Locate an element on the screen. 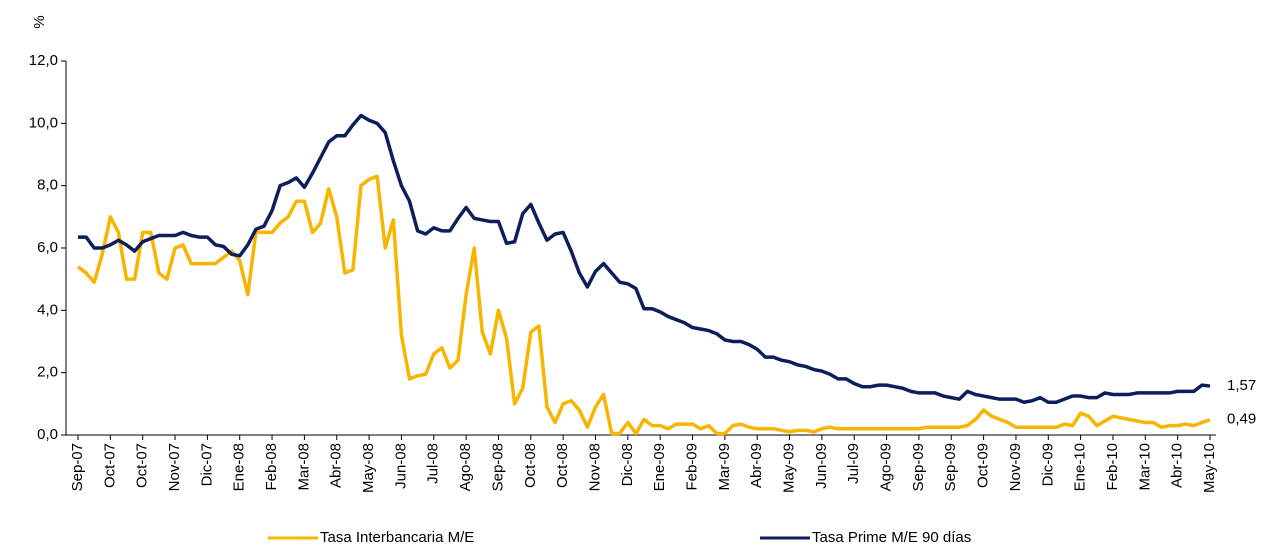 This screenshot has height=552, width=1279. x-tick-label: Ago-09 is located at coordinates (886, 467).